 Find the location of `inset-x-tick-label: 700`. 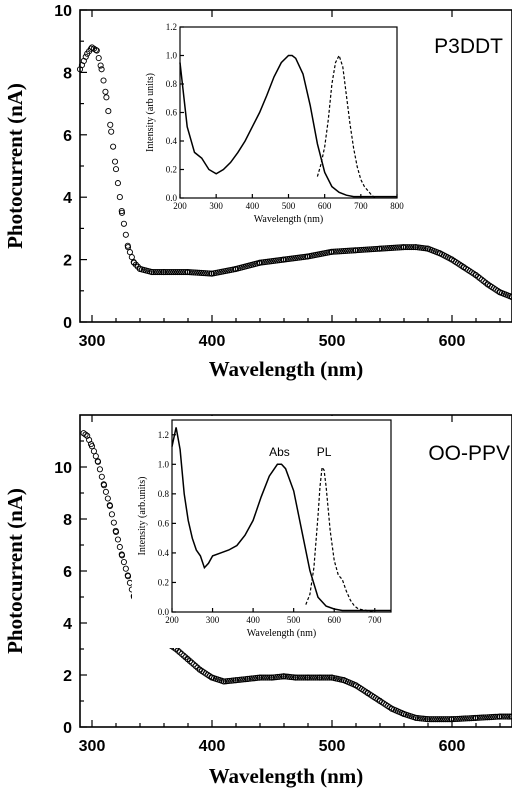

inset-x-tick-label: 700 is located at coordinates (375, 620).